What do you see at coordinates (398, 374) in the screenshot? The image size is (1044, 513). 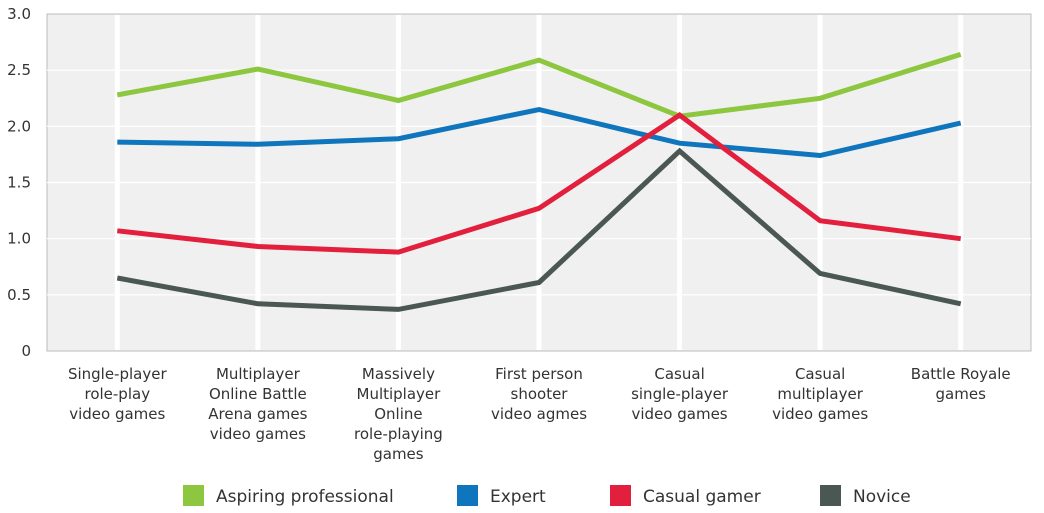 I see `x-category-label-line: Massively` at bounding box center [398, 374].